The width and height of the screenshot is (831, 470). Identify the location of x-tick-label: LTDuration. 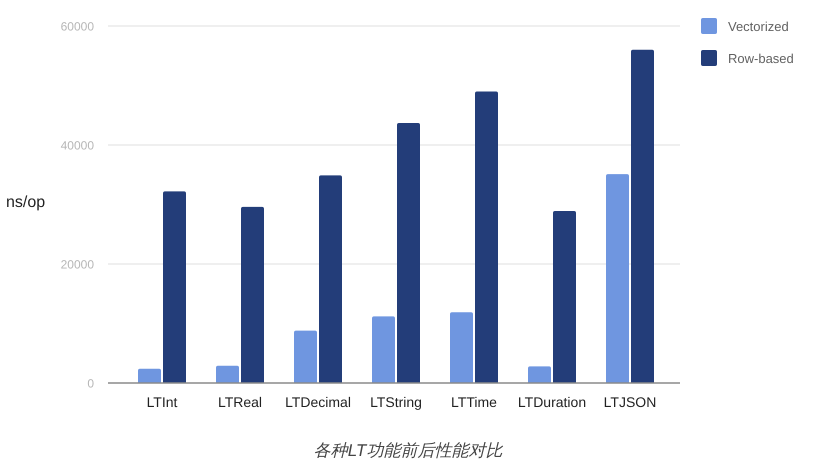
(552, 402).